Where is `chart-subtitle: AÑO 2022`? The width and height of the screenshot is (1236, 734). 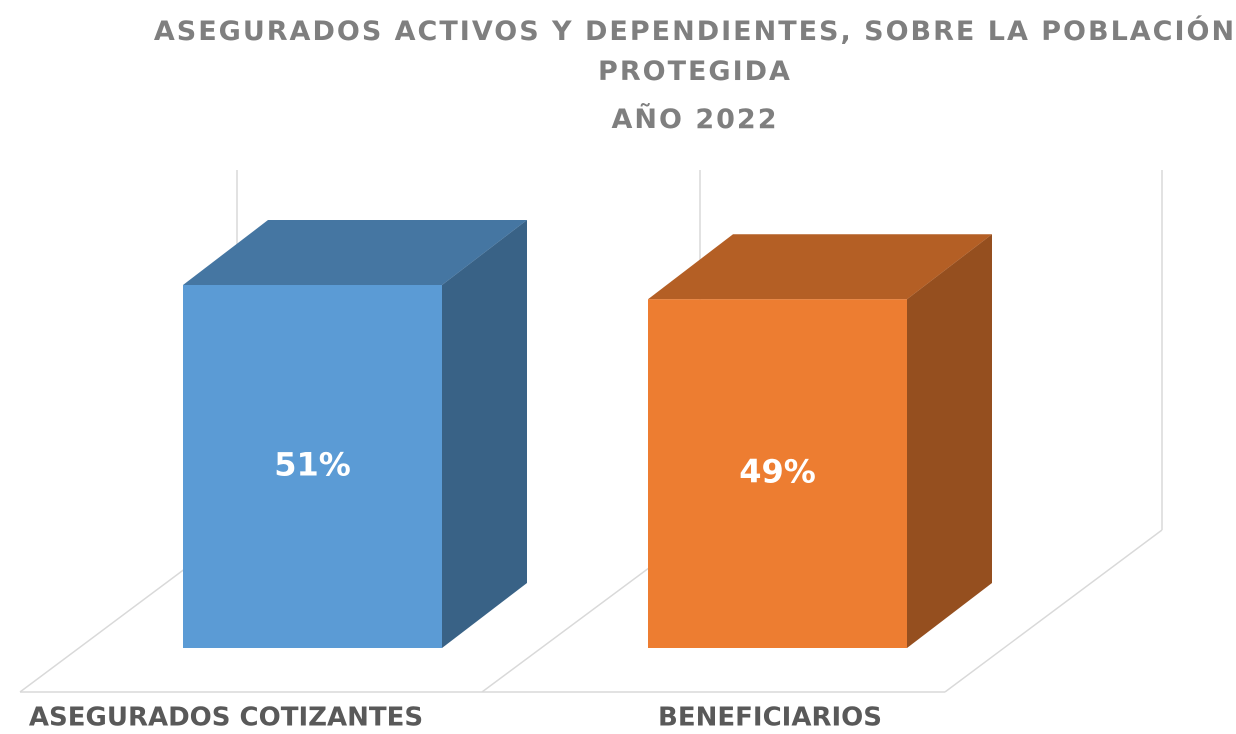 chart-subtitle: AÑO 2022 is located at coordinates (695, 119).